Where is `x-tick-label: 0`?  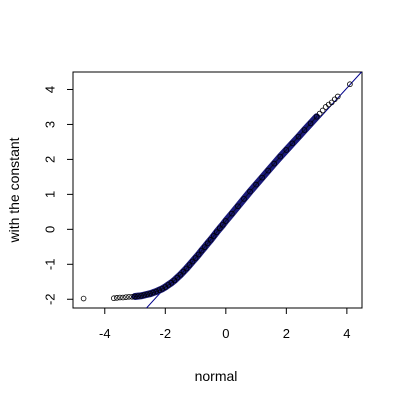 x-tick-label: 0 is located at coordinates (225, 333).